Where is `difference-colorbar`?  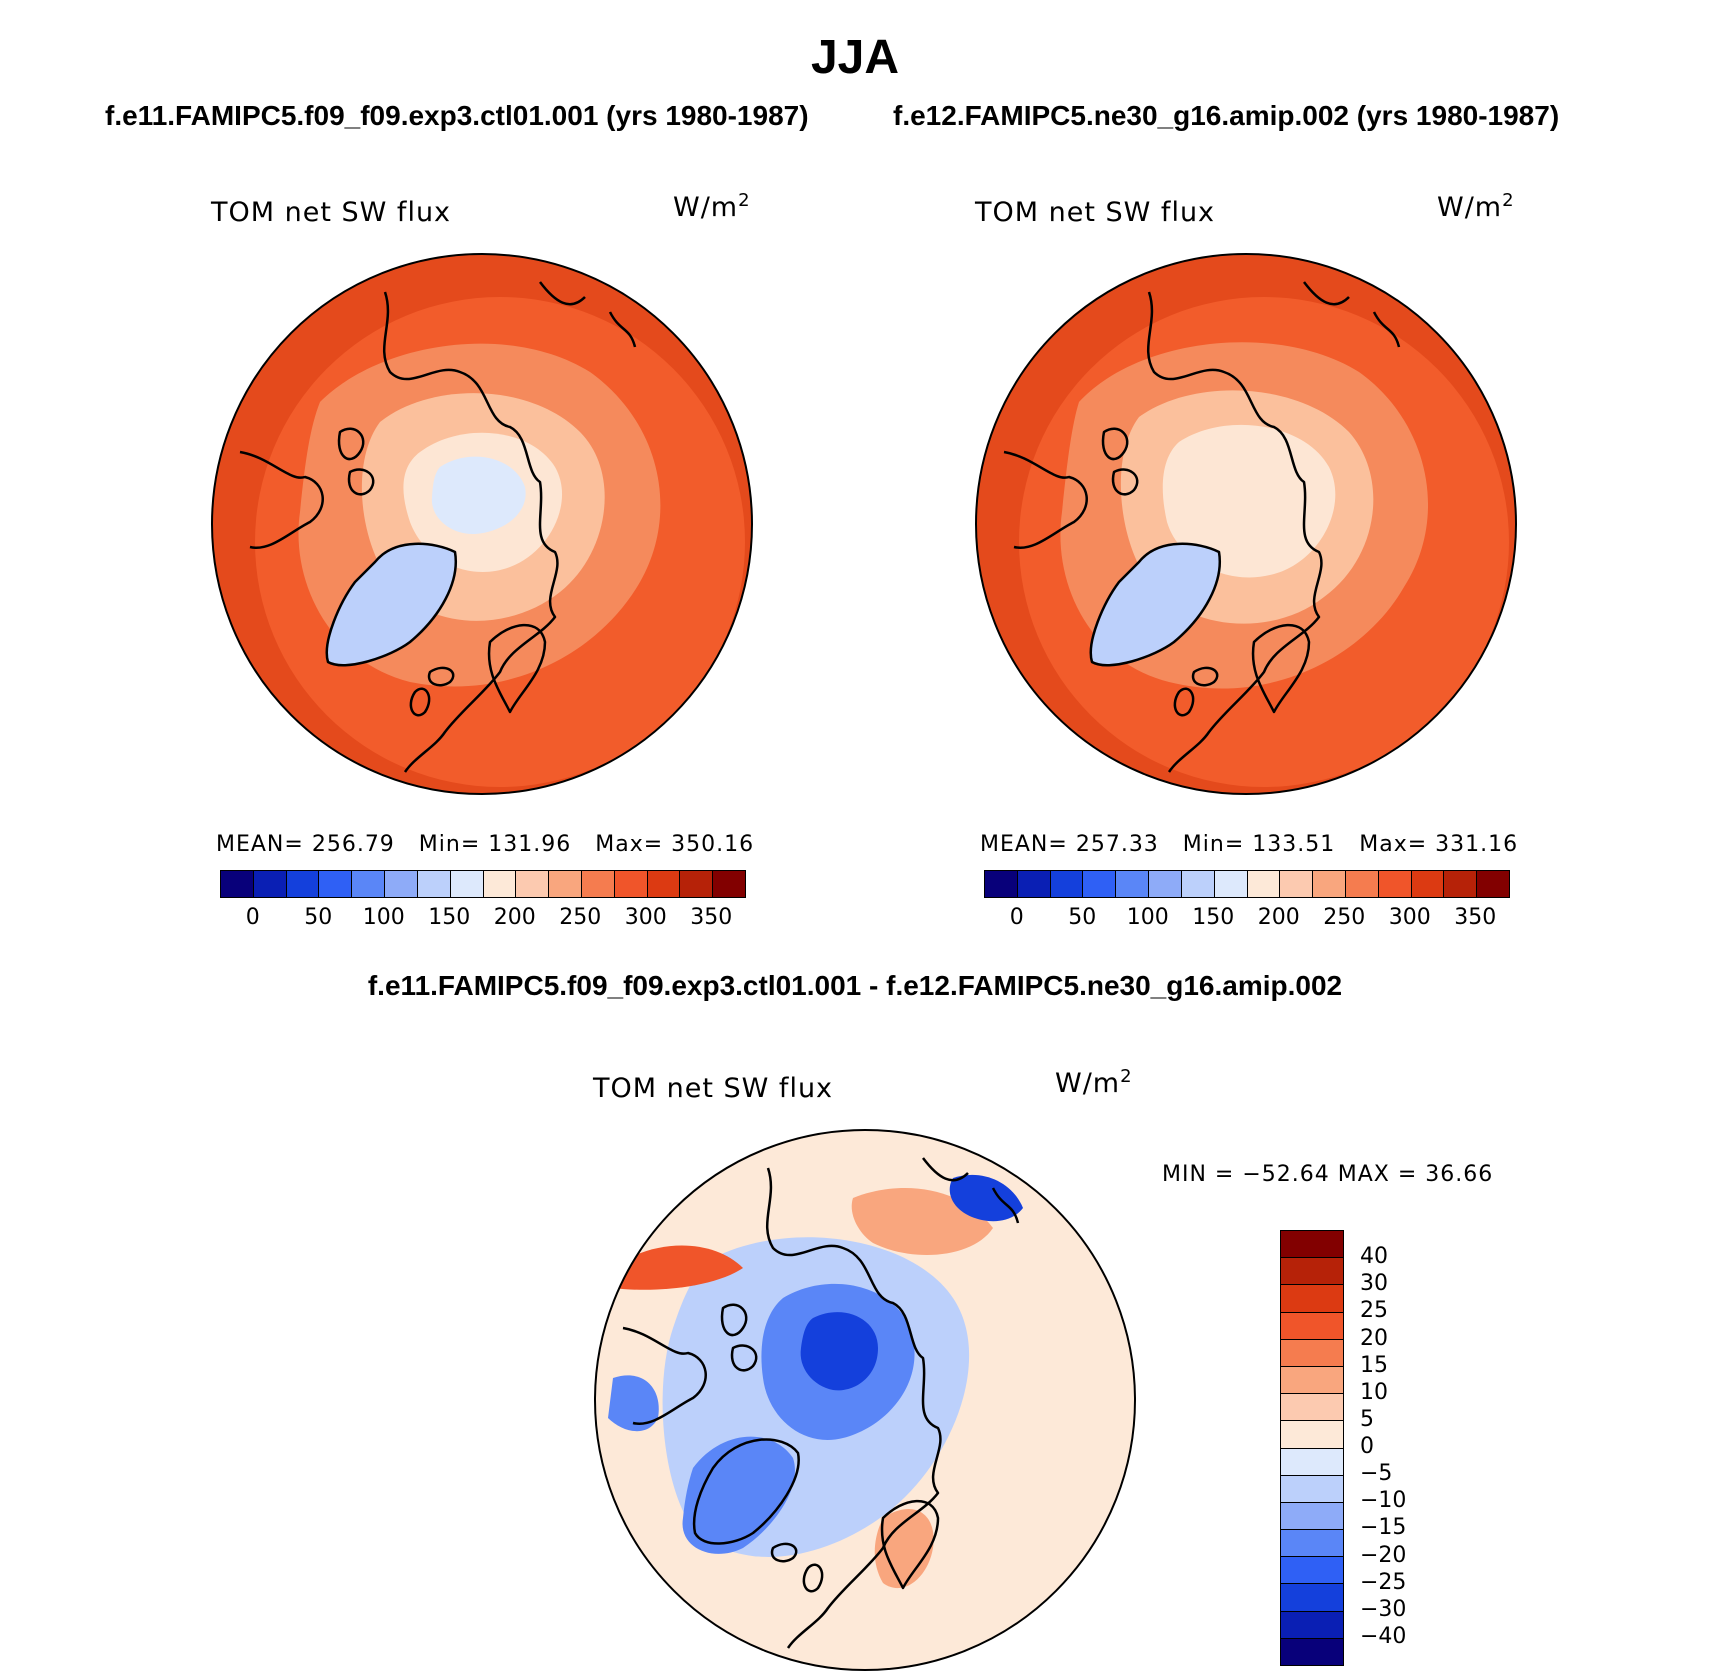
difference-colorbar is located at coordinates (1312, 1448).